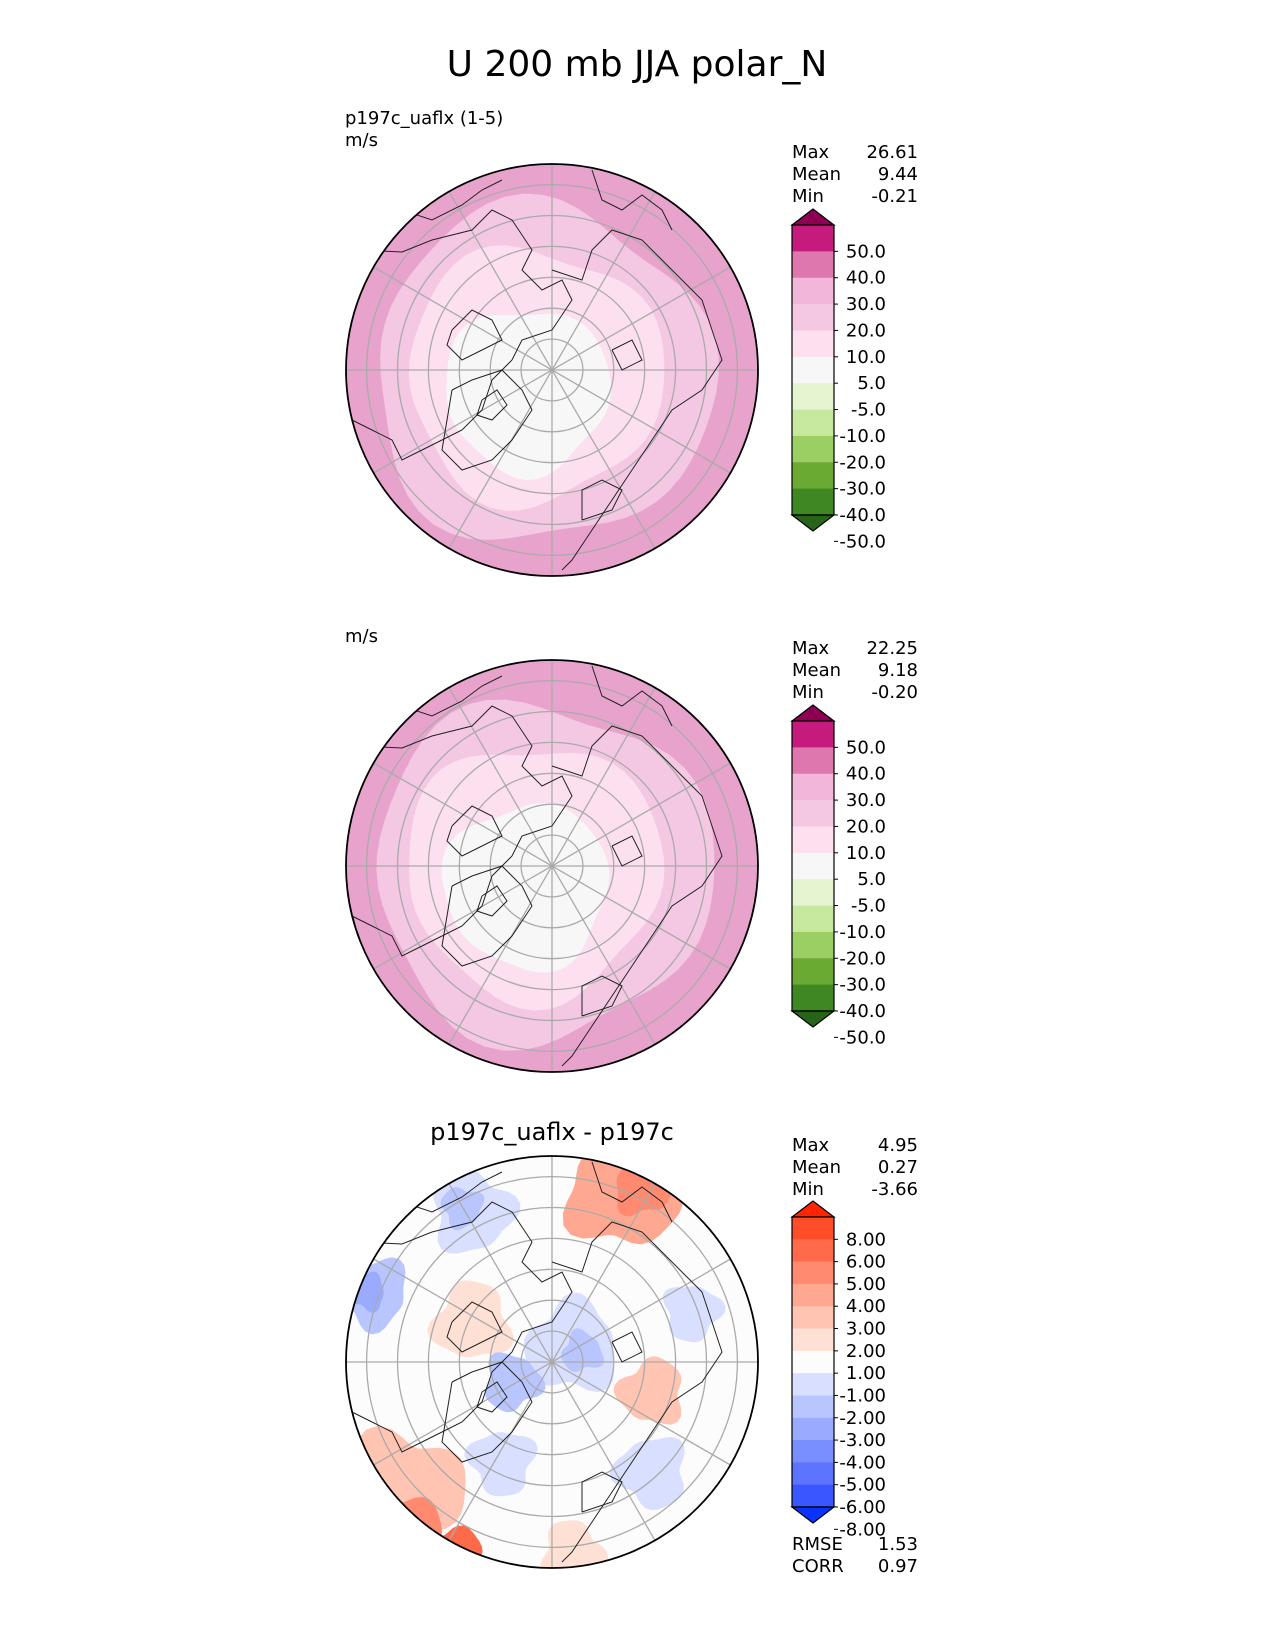 The height and width of the screenshot is (1650, 1275). What do you see at coordinates (866, 1262) in the screenshot?
I see `colorbar-tick-label: 6.00` at bounding box center [866, 1262].